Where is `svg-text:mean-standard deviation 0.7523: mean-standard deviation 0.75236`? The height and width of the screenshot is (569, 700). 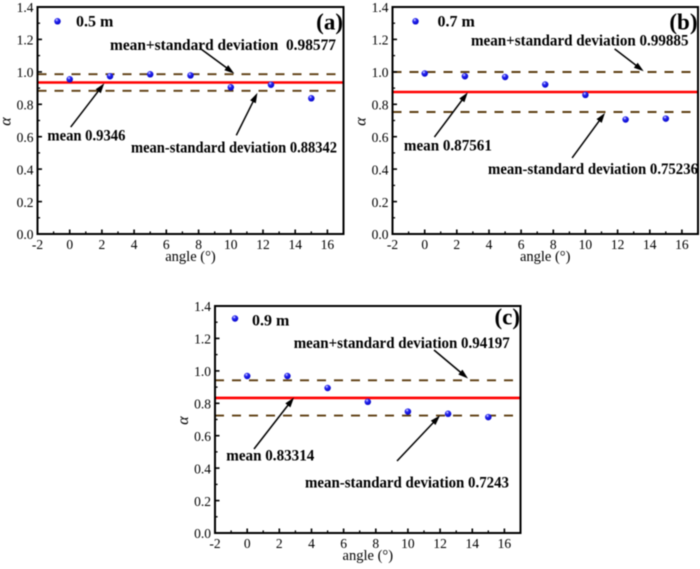 svg-text:mean-standard deviation 0.7523: mean-standard deviation 0.75236 is located at coordinates (593, 169).